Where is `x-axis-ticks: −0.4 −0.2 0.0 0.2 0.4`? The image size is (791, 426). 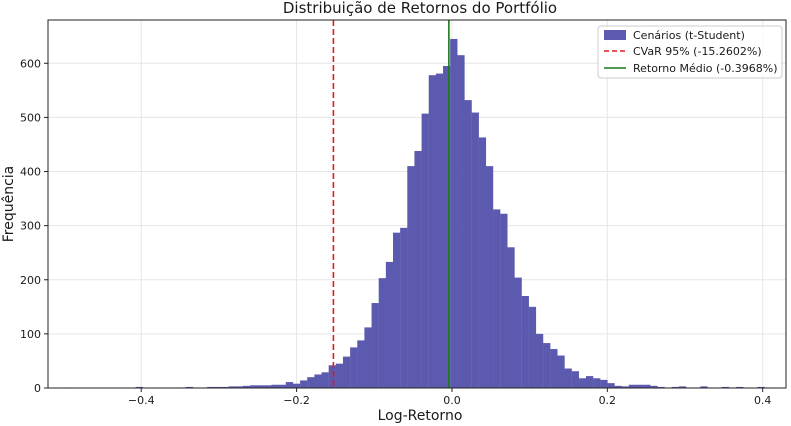 x-axis-ticks: −0.4 −0.2 0.0 0.2 0.4 is located at coordinates (450, 397).